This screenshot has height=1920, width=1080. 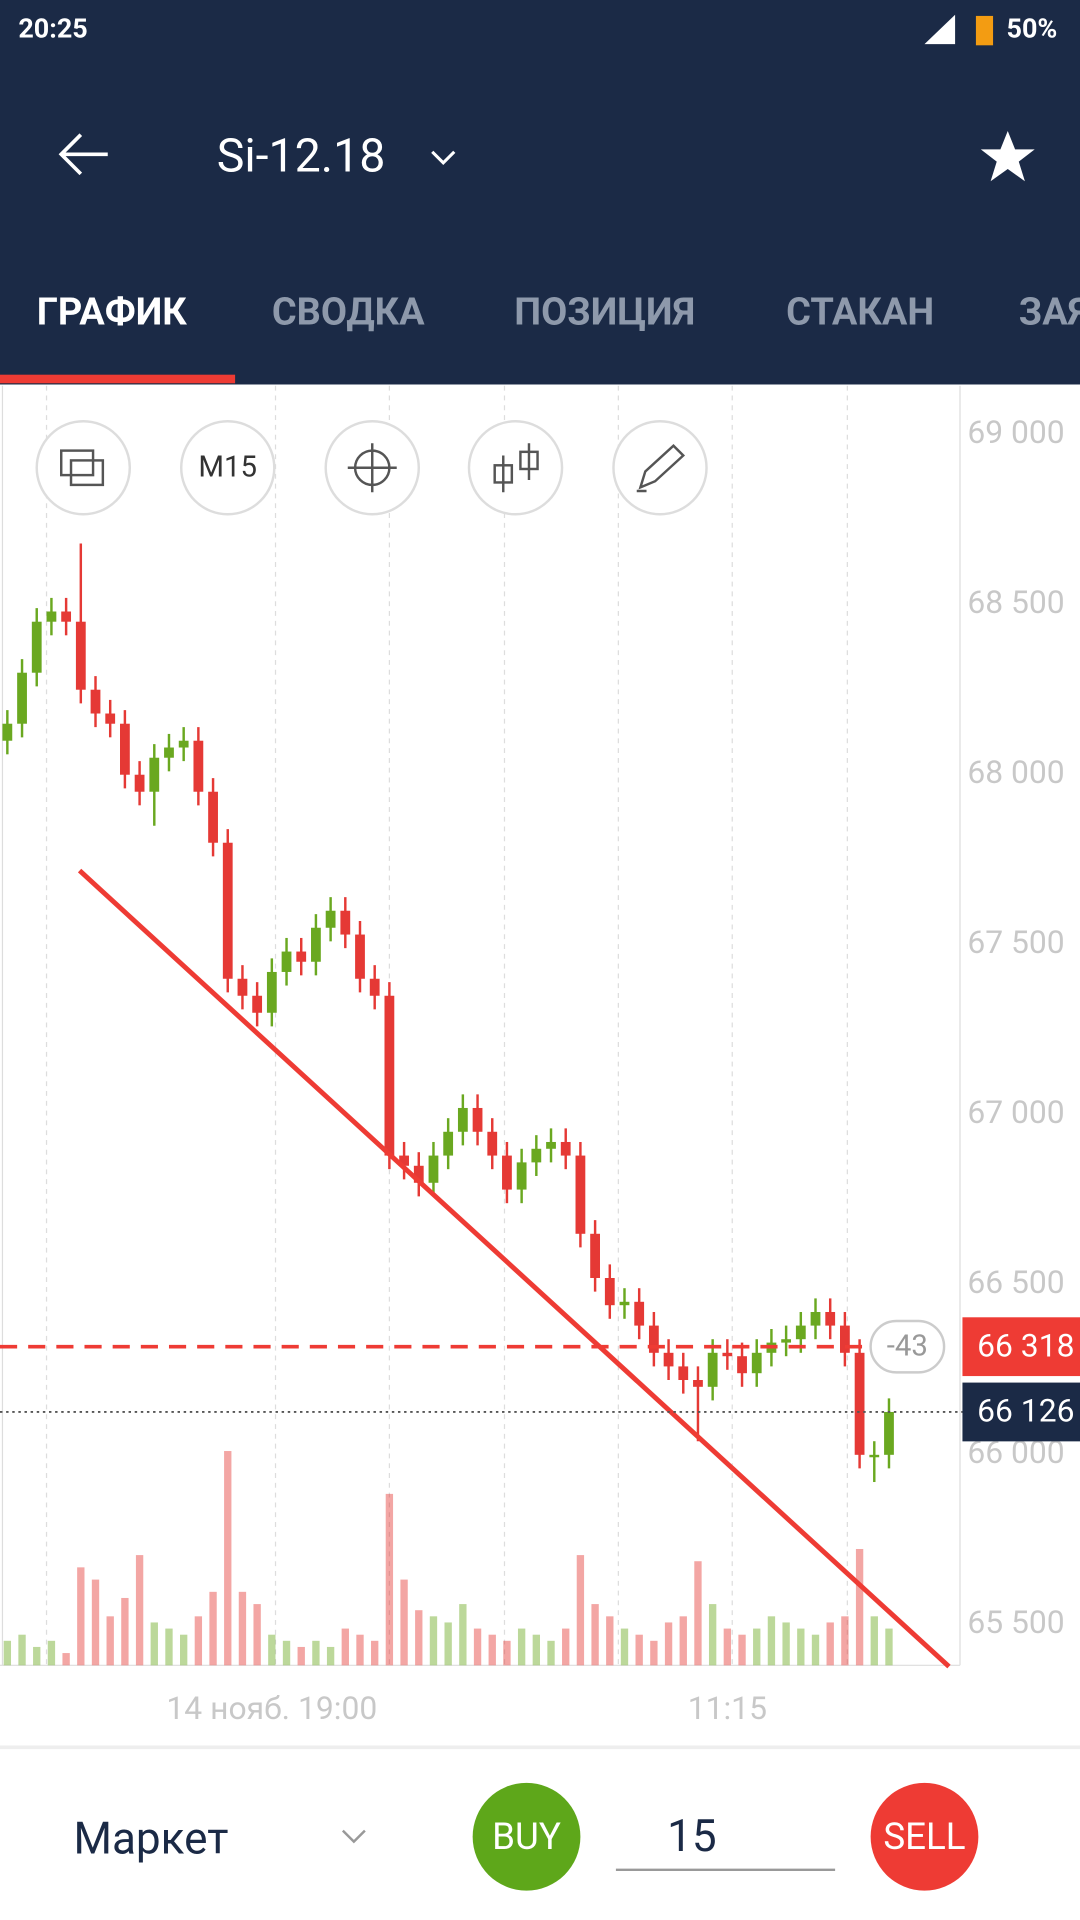 I want to click on y-tick-label: 68 000, so click(x=1015, y=772).